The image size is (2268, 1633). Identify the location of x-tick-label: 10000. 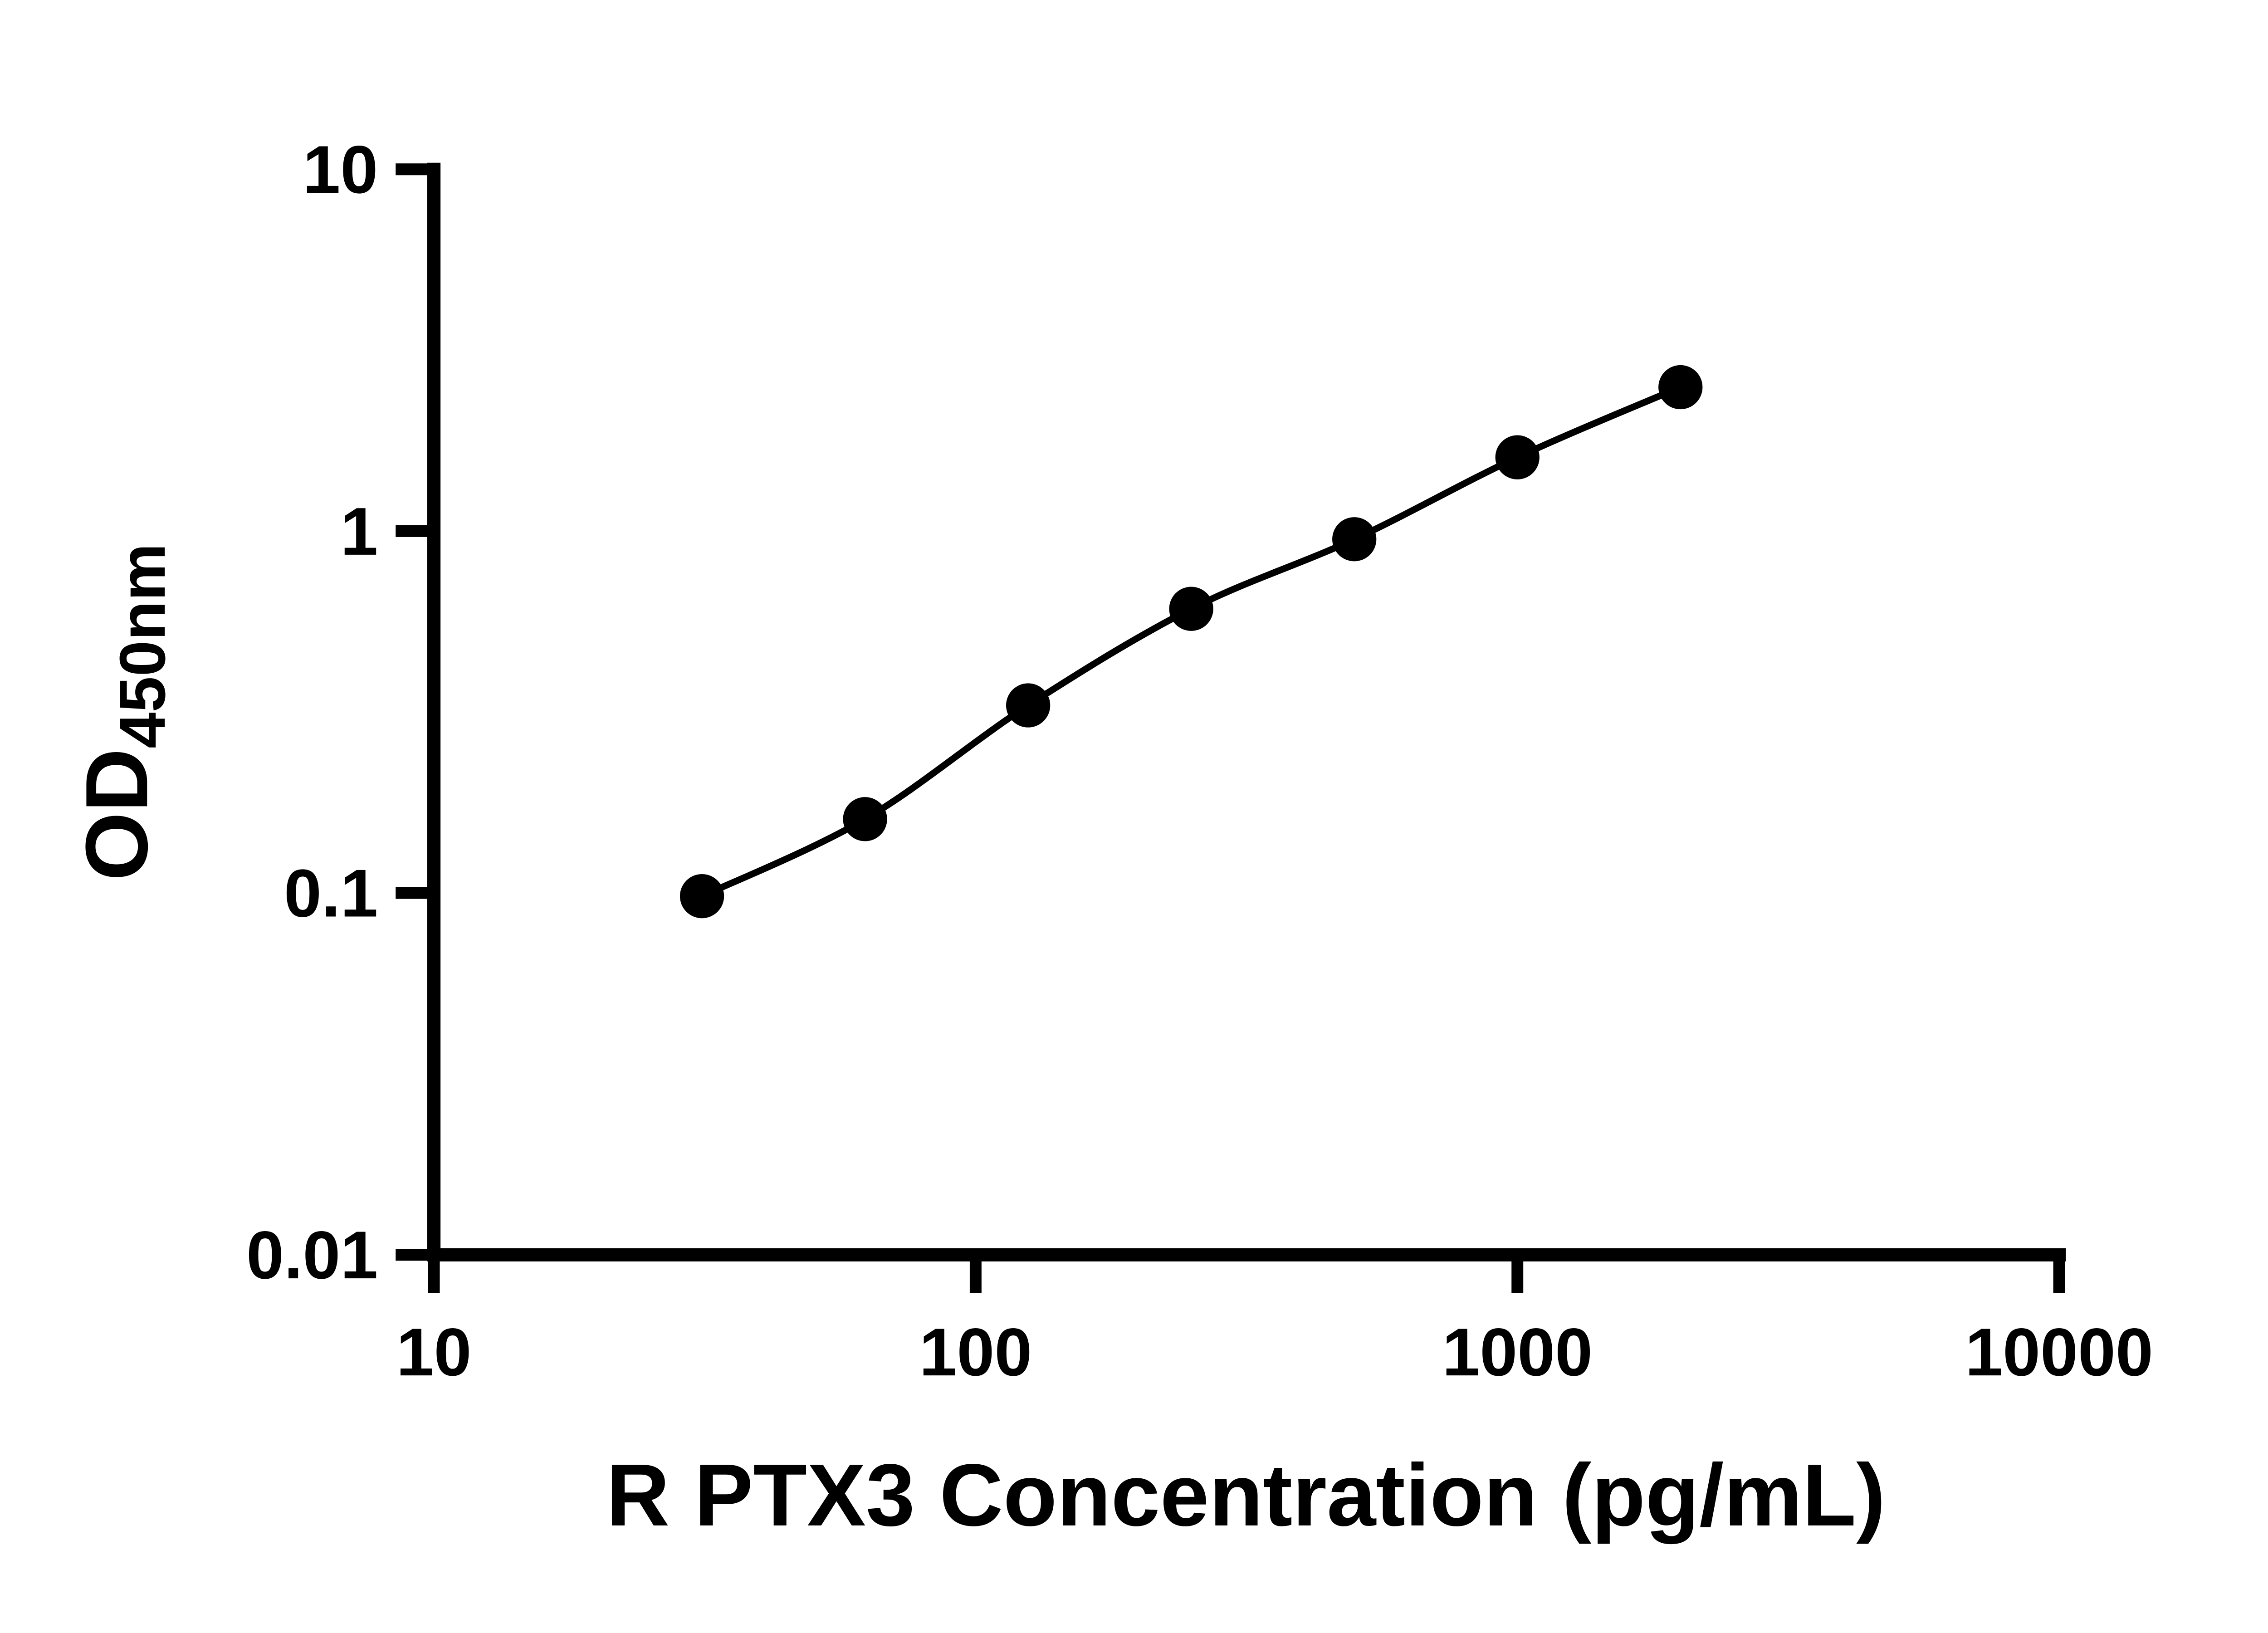
(2059, 1352).